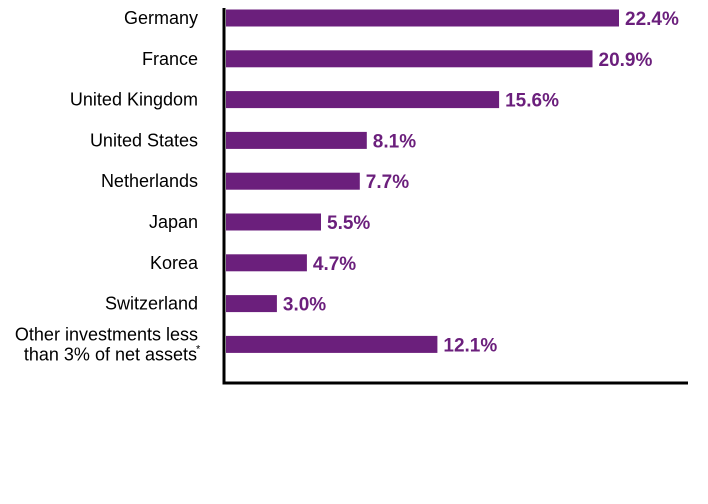  I want to click on value-label-0: 22.4%, so click(652, 19).